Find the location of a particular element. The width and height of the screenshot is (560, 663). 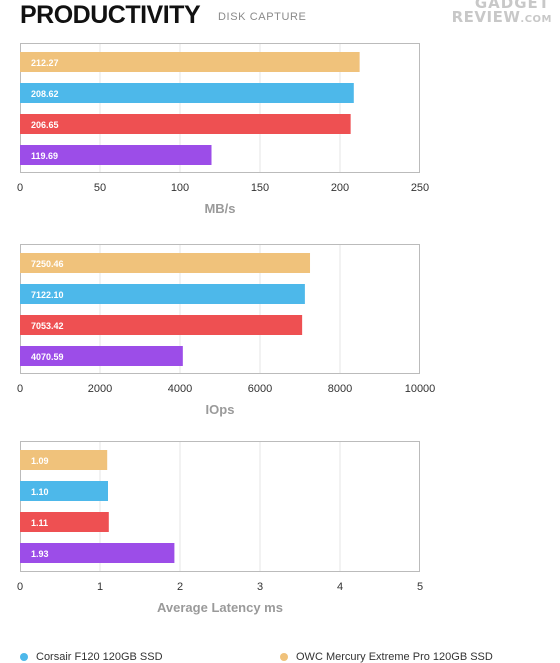

x-tick-label: 2 is located at coordinates (180, 587).